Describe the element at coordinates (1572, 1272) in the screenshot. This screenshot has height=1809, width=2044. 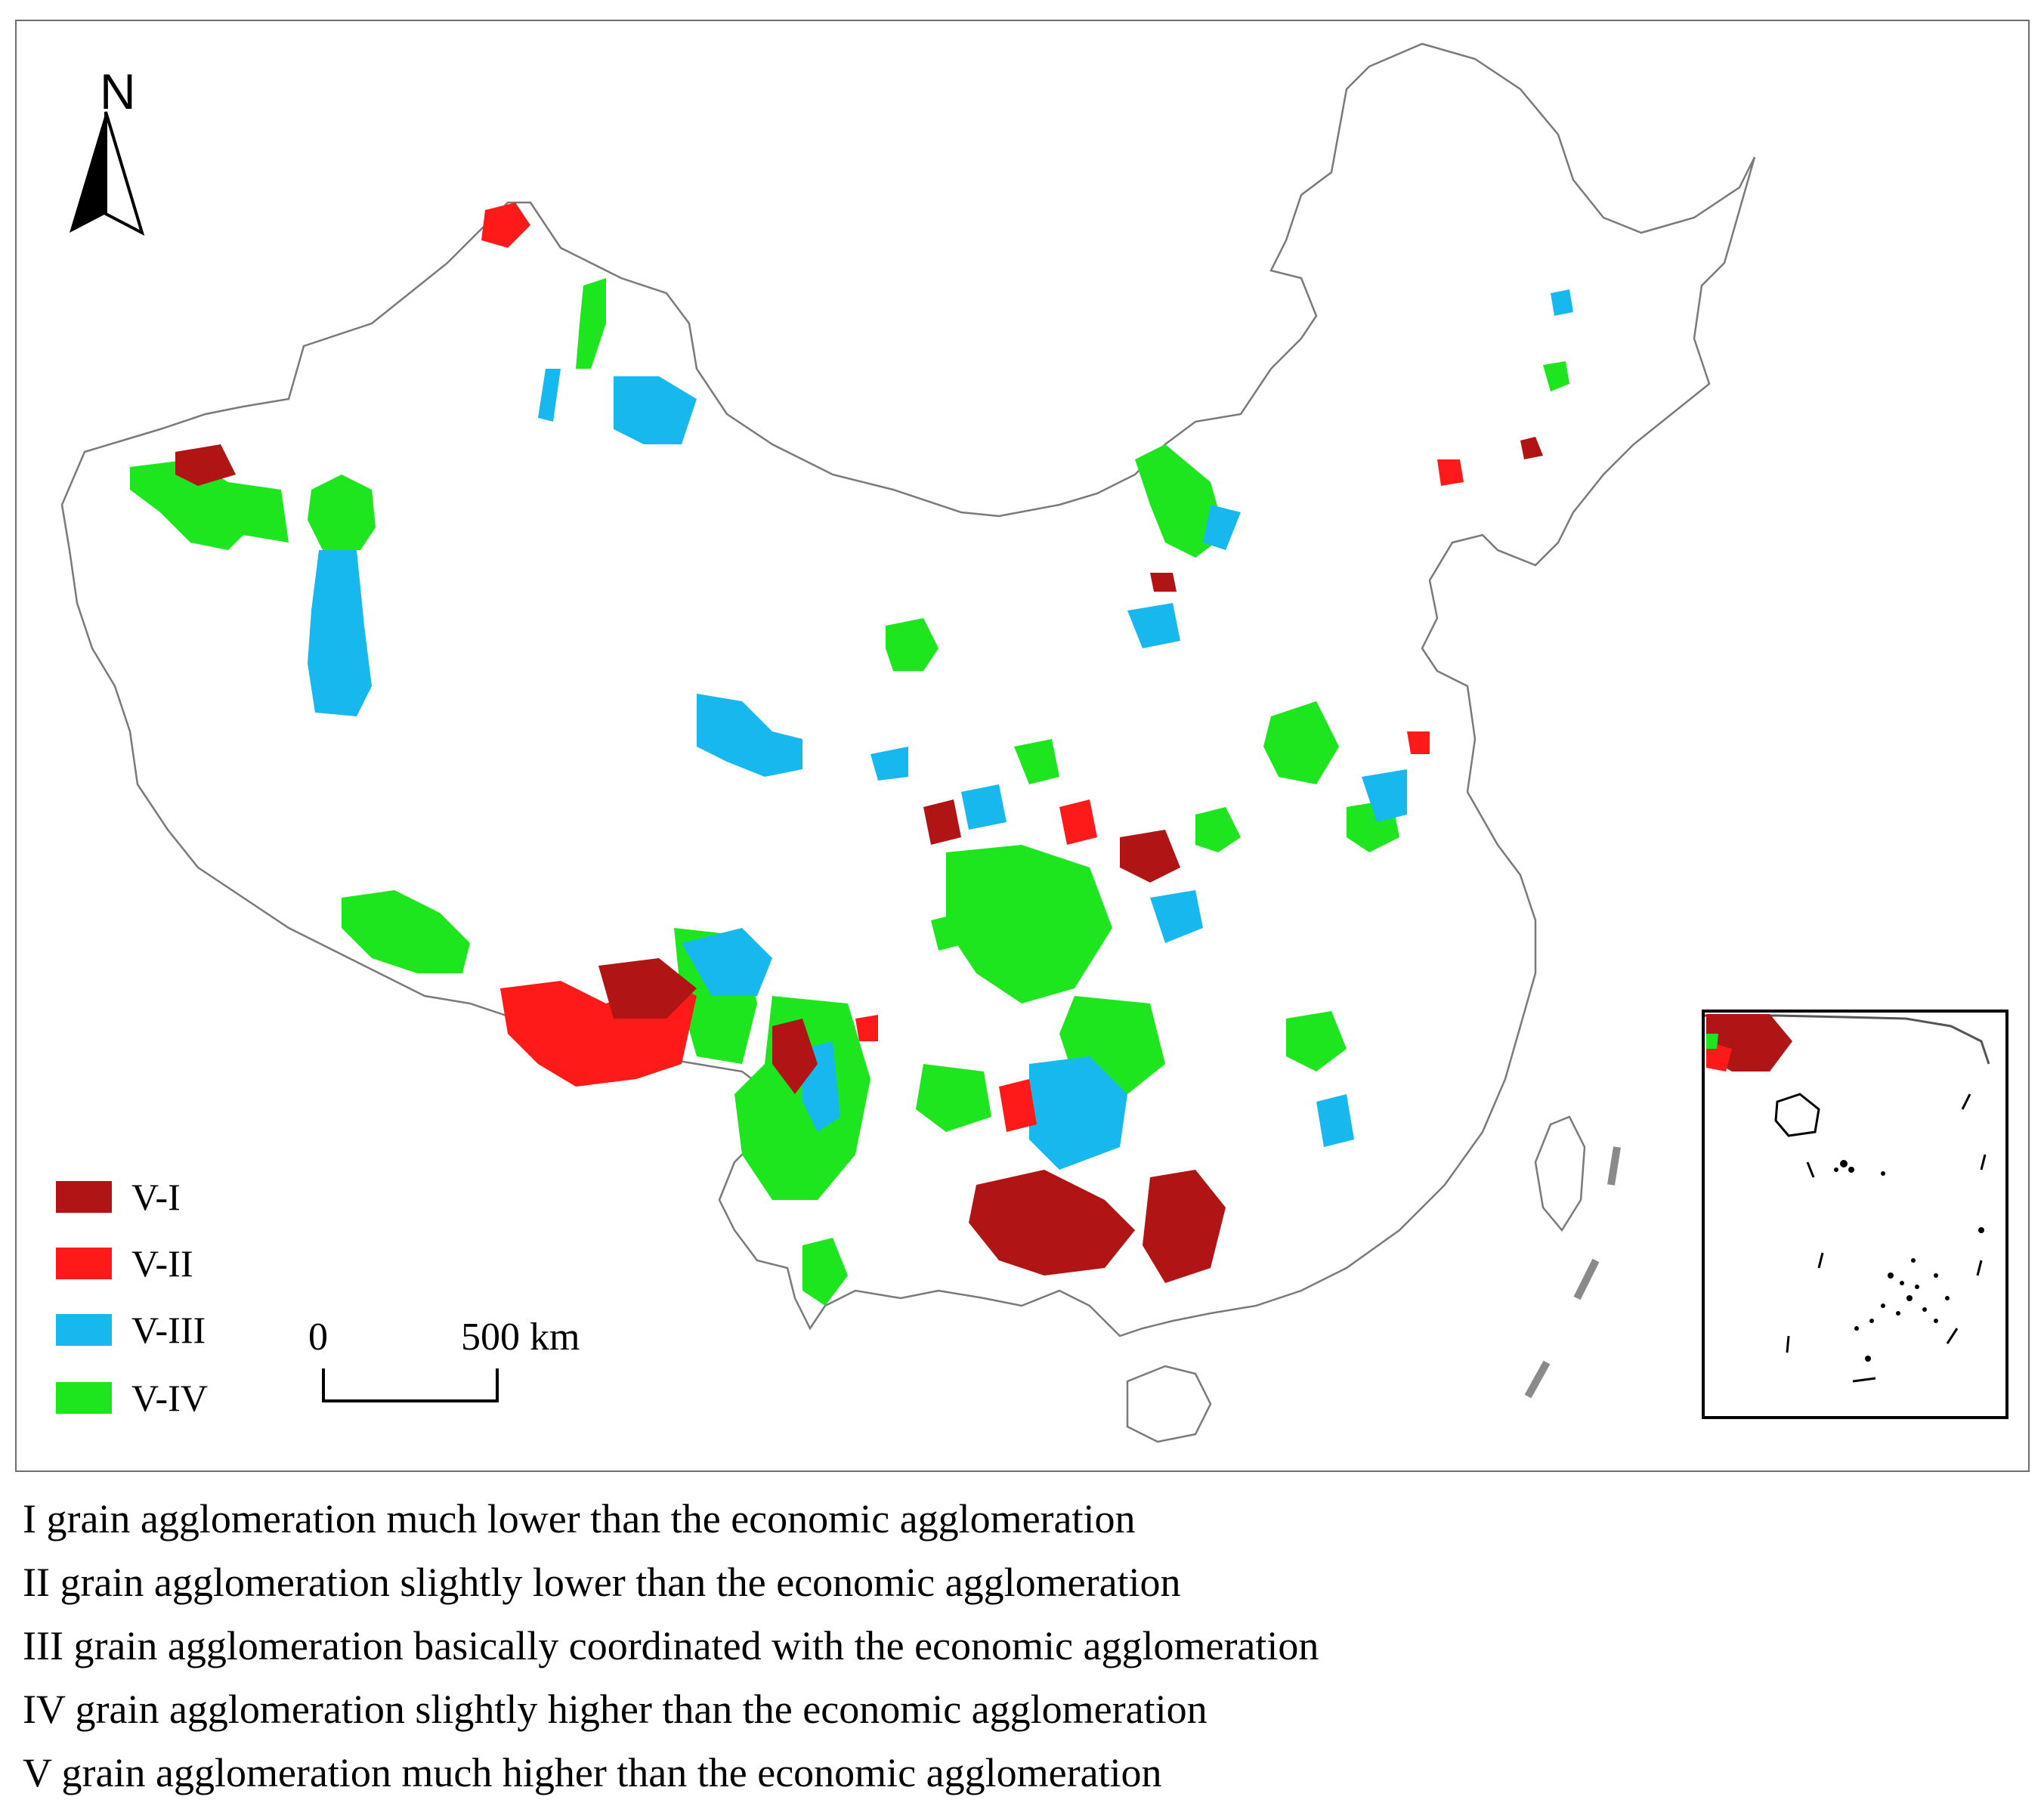
I see `sea-boundary-marks` at that location.